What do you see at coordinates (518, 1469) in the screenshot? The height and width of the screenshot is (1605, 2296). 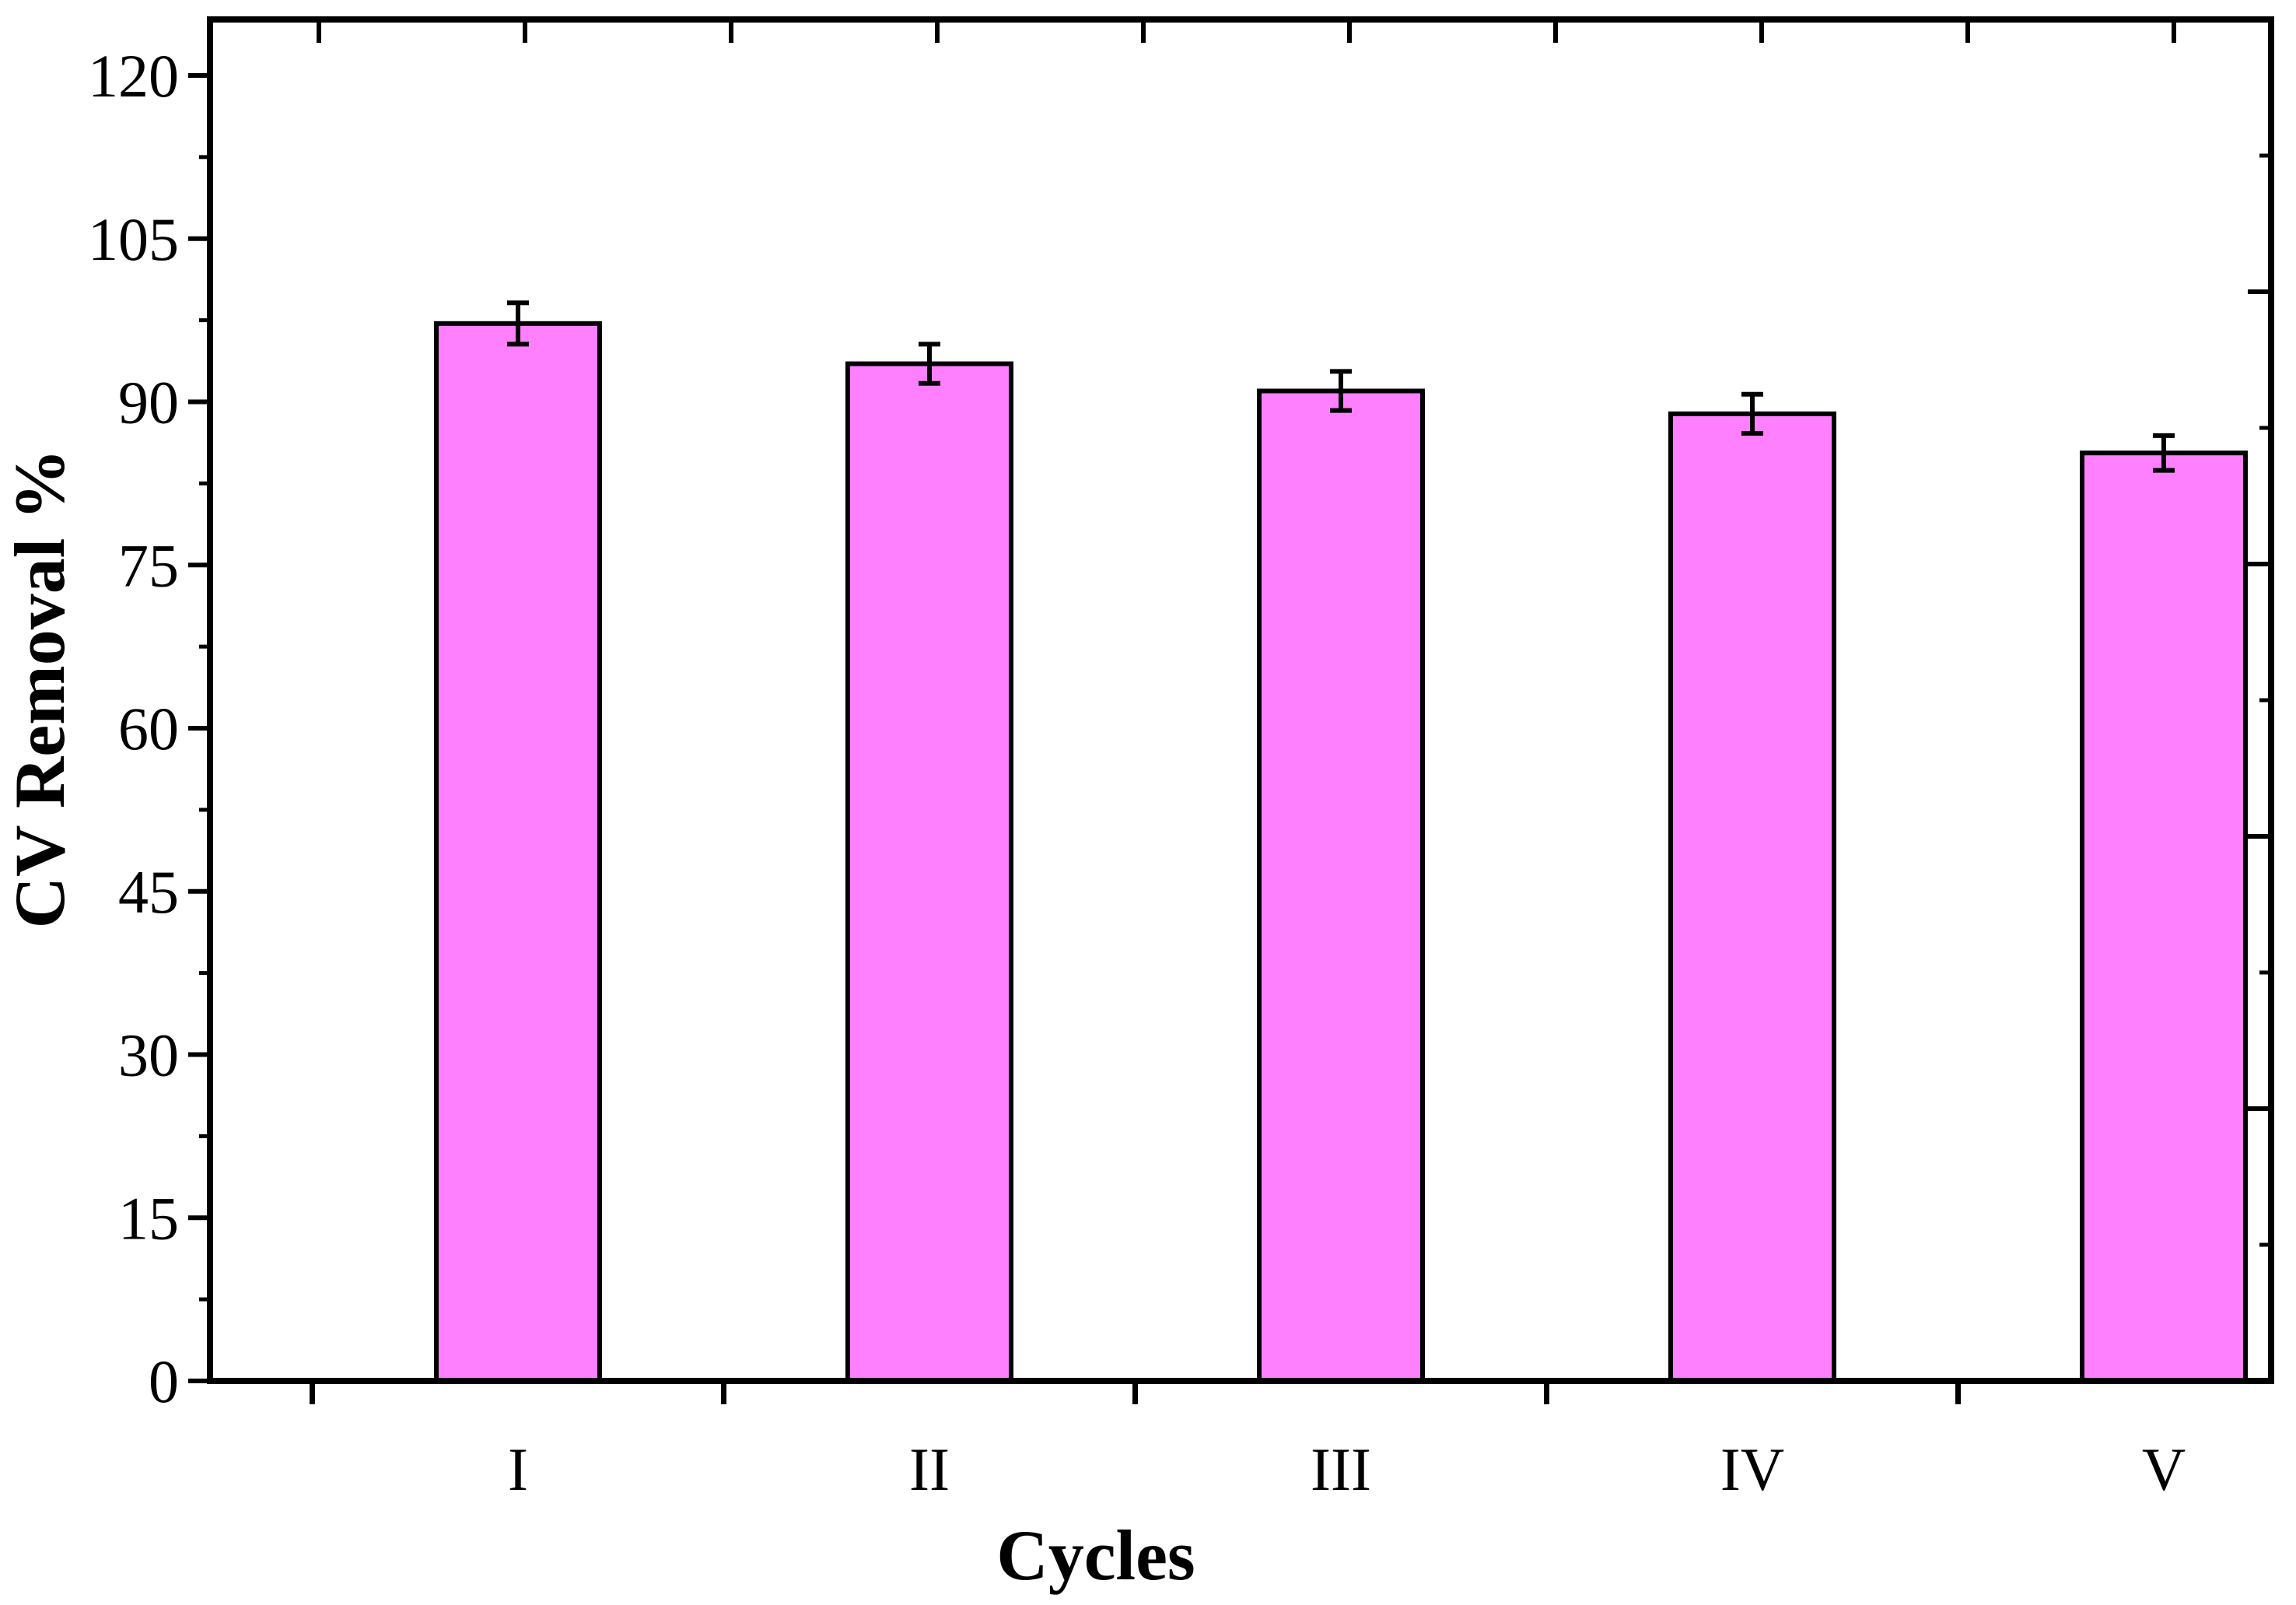 I see `x-tick-label-I: I` at bounding box center [518, 1469].